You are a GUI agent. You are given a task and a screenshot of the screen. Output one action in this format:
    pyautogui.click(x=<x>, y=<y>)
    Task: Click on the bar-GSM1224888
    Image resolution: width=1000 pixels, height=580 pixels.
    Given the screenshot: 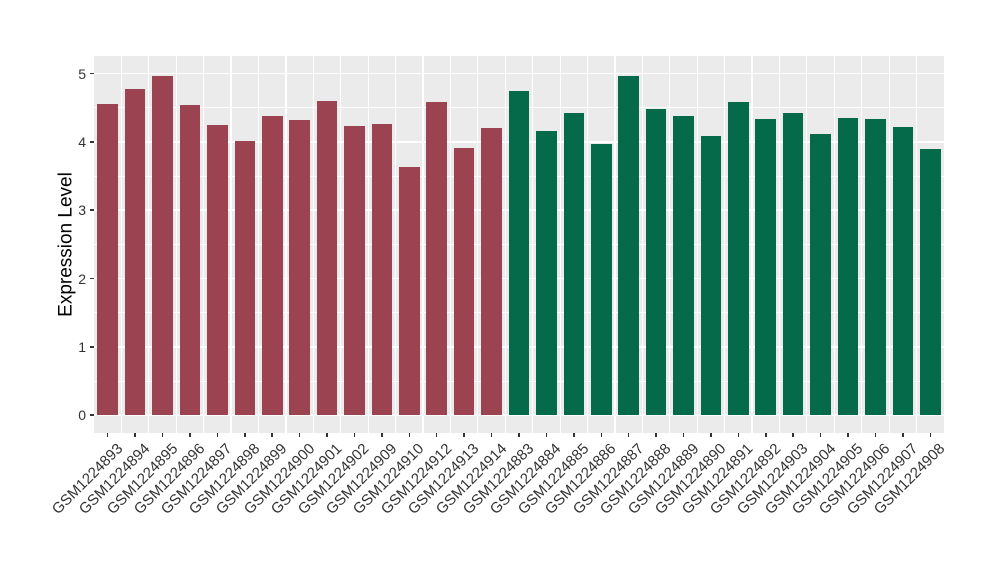 What is the action you would take?
    pyautogui.click(x=656, y=262)
    